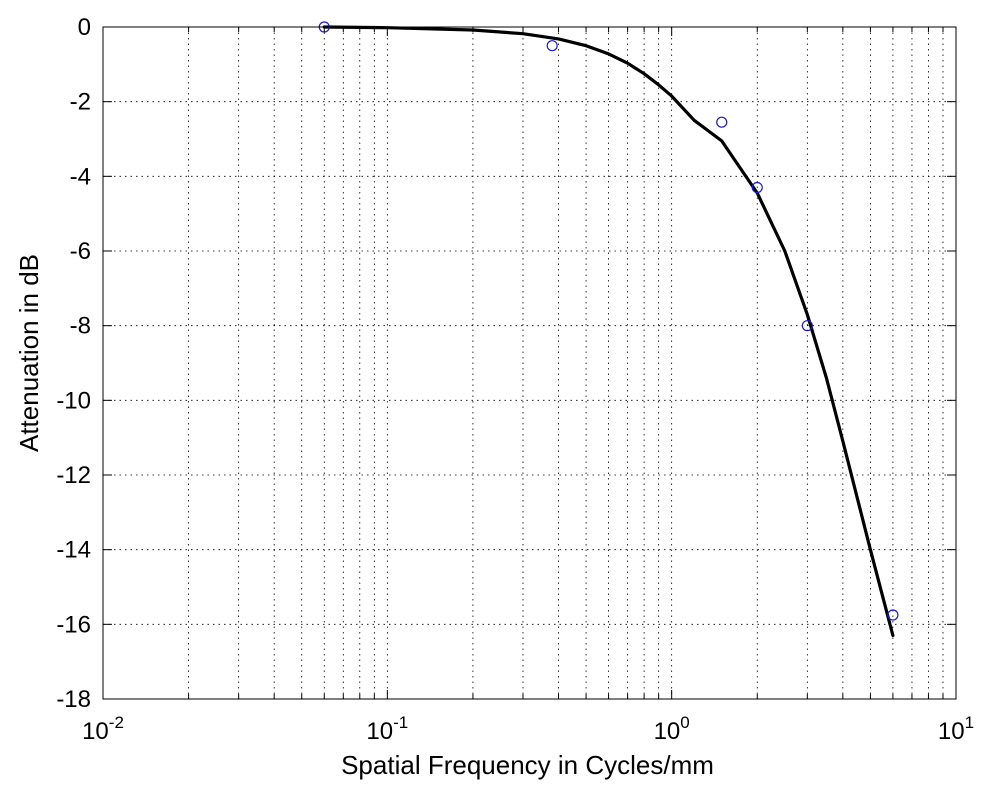 The image size is (1008, 803). I want to click on x-tick-label: 10-1, so click(387, 729).